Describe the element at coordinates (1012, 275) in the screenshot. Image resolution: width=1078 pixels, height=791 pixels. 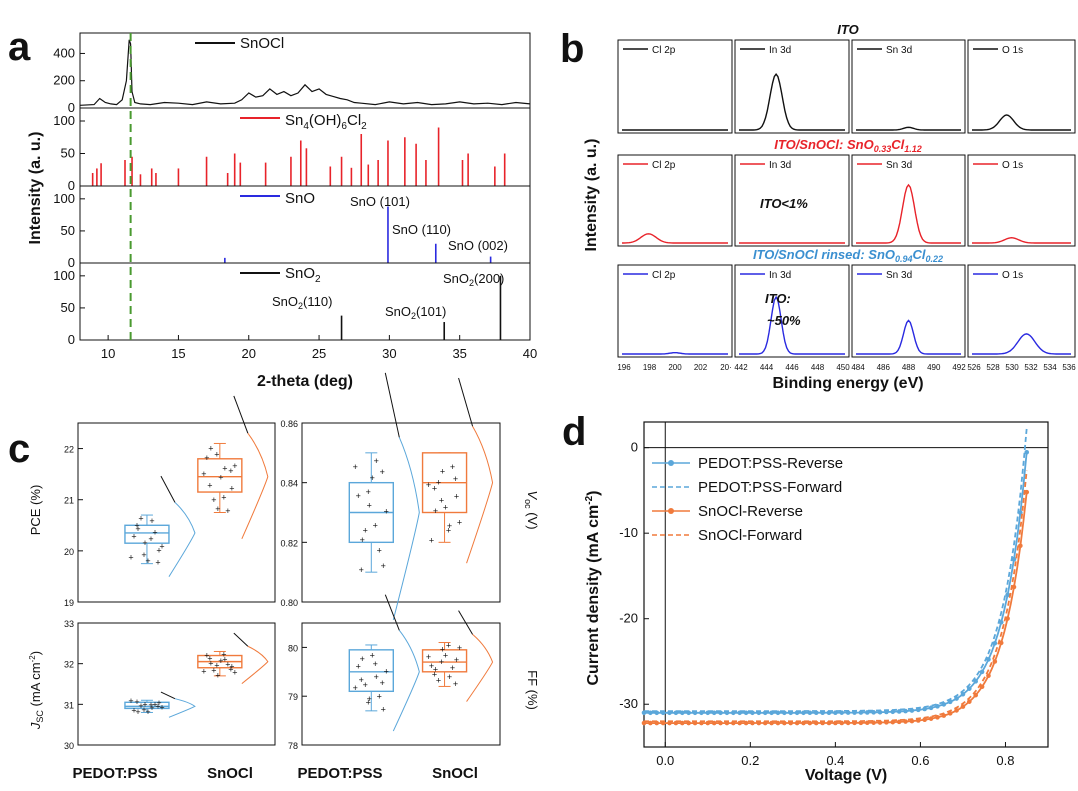
I see `legend-label: O 1s` at that location.